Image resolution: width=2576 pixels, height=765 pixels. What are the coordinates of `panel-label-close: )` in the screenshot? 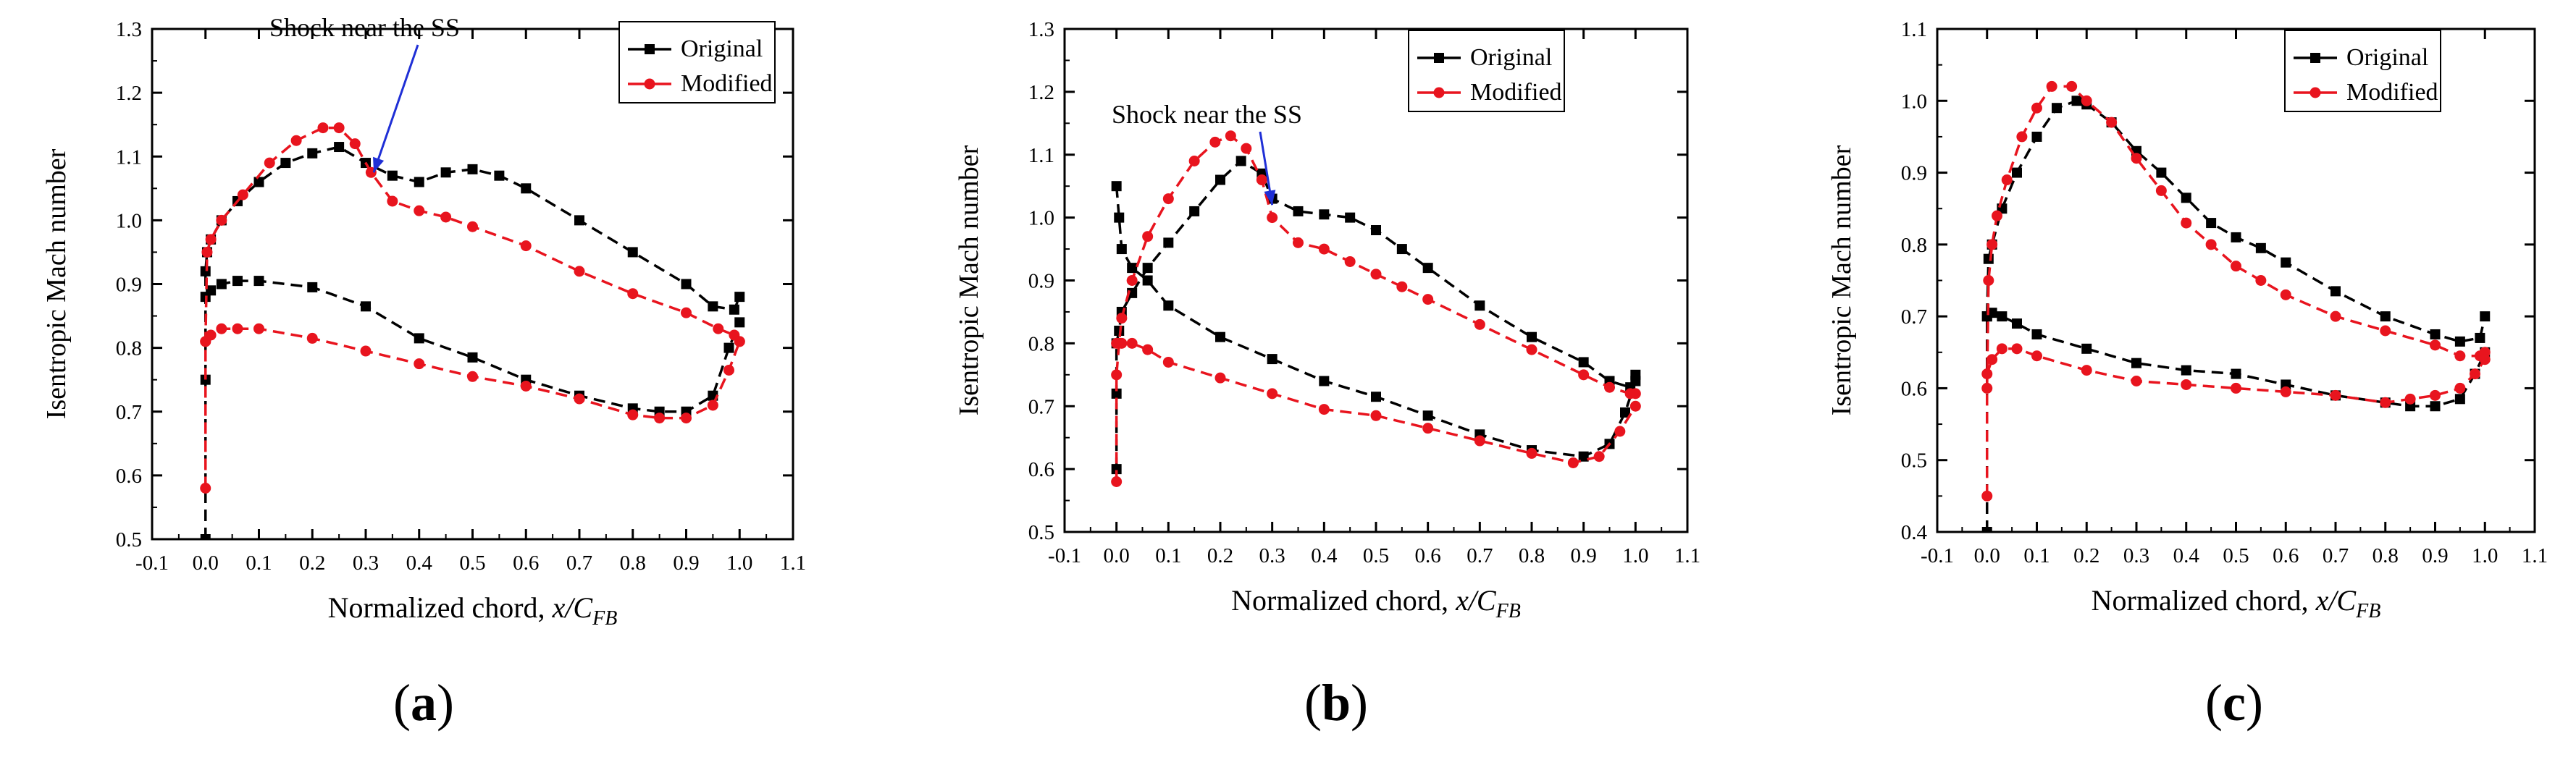 It's located at (1359, 703).